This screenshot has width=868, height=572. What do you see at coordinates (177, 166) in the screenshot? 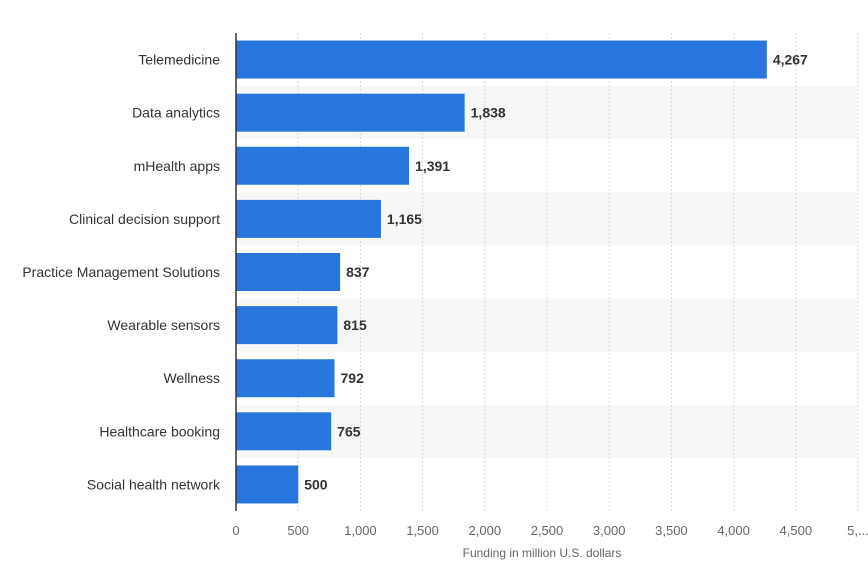
I see `category-label: mHealth apps` at bounding box center [177, 166].